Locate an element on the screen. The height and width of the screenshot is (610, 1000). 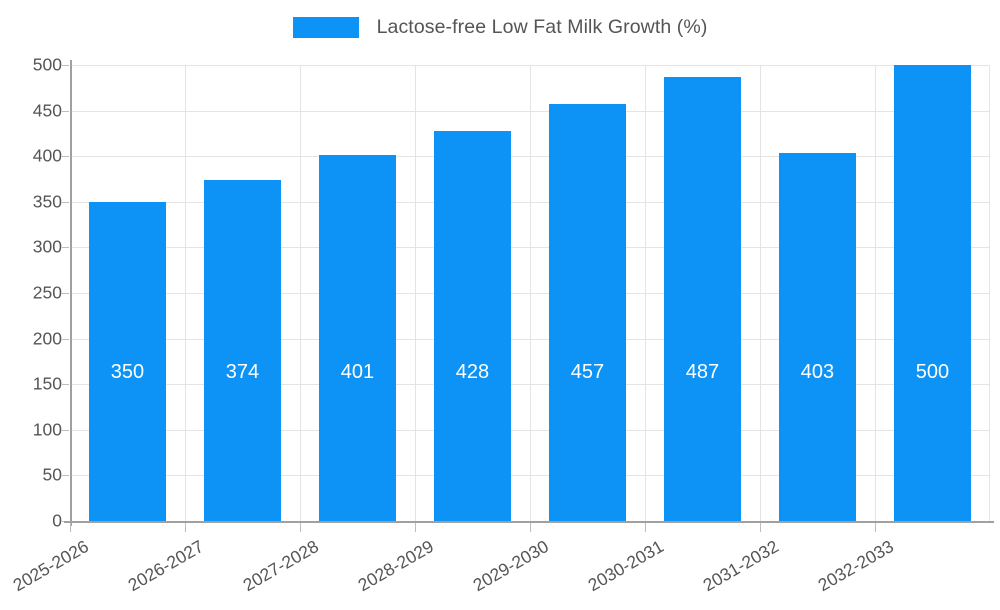
y-axis-labels: 0 50 100 150 200 250 300 350 400 450 500 is located at coordinates (34, 300).